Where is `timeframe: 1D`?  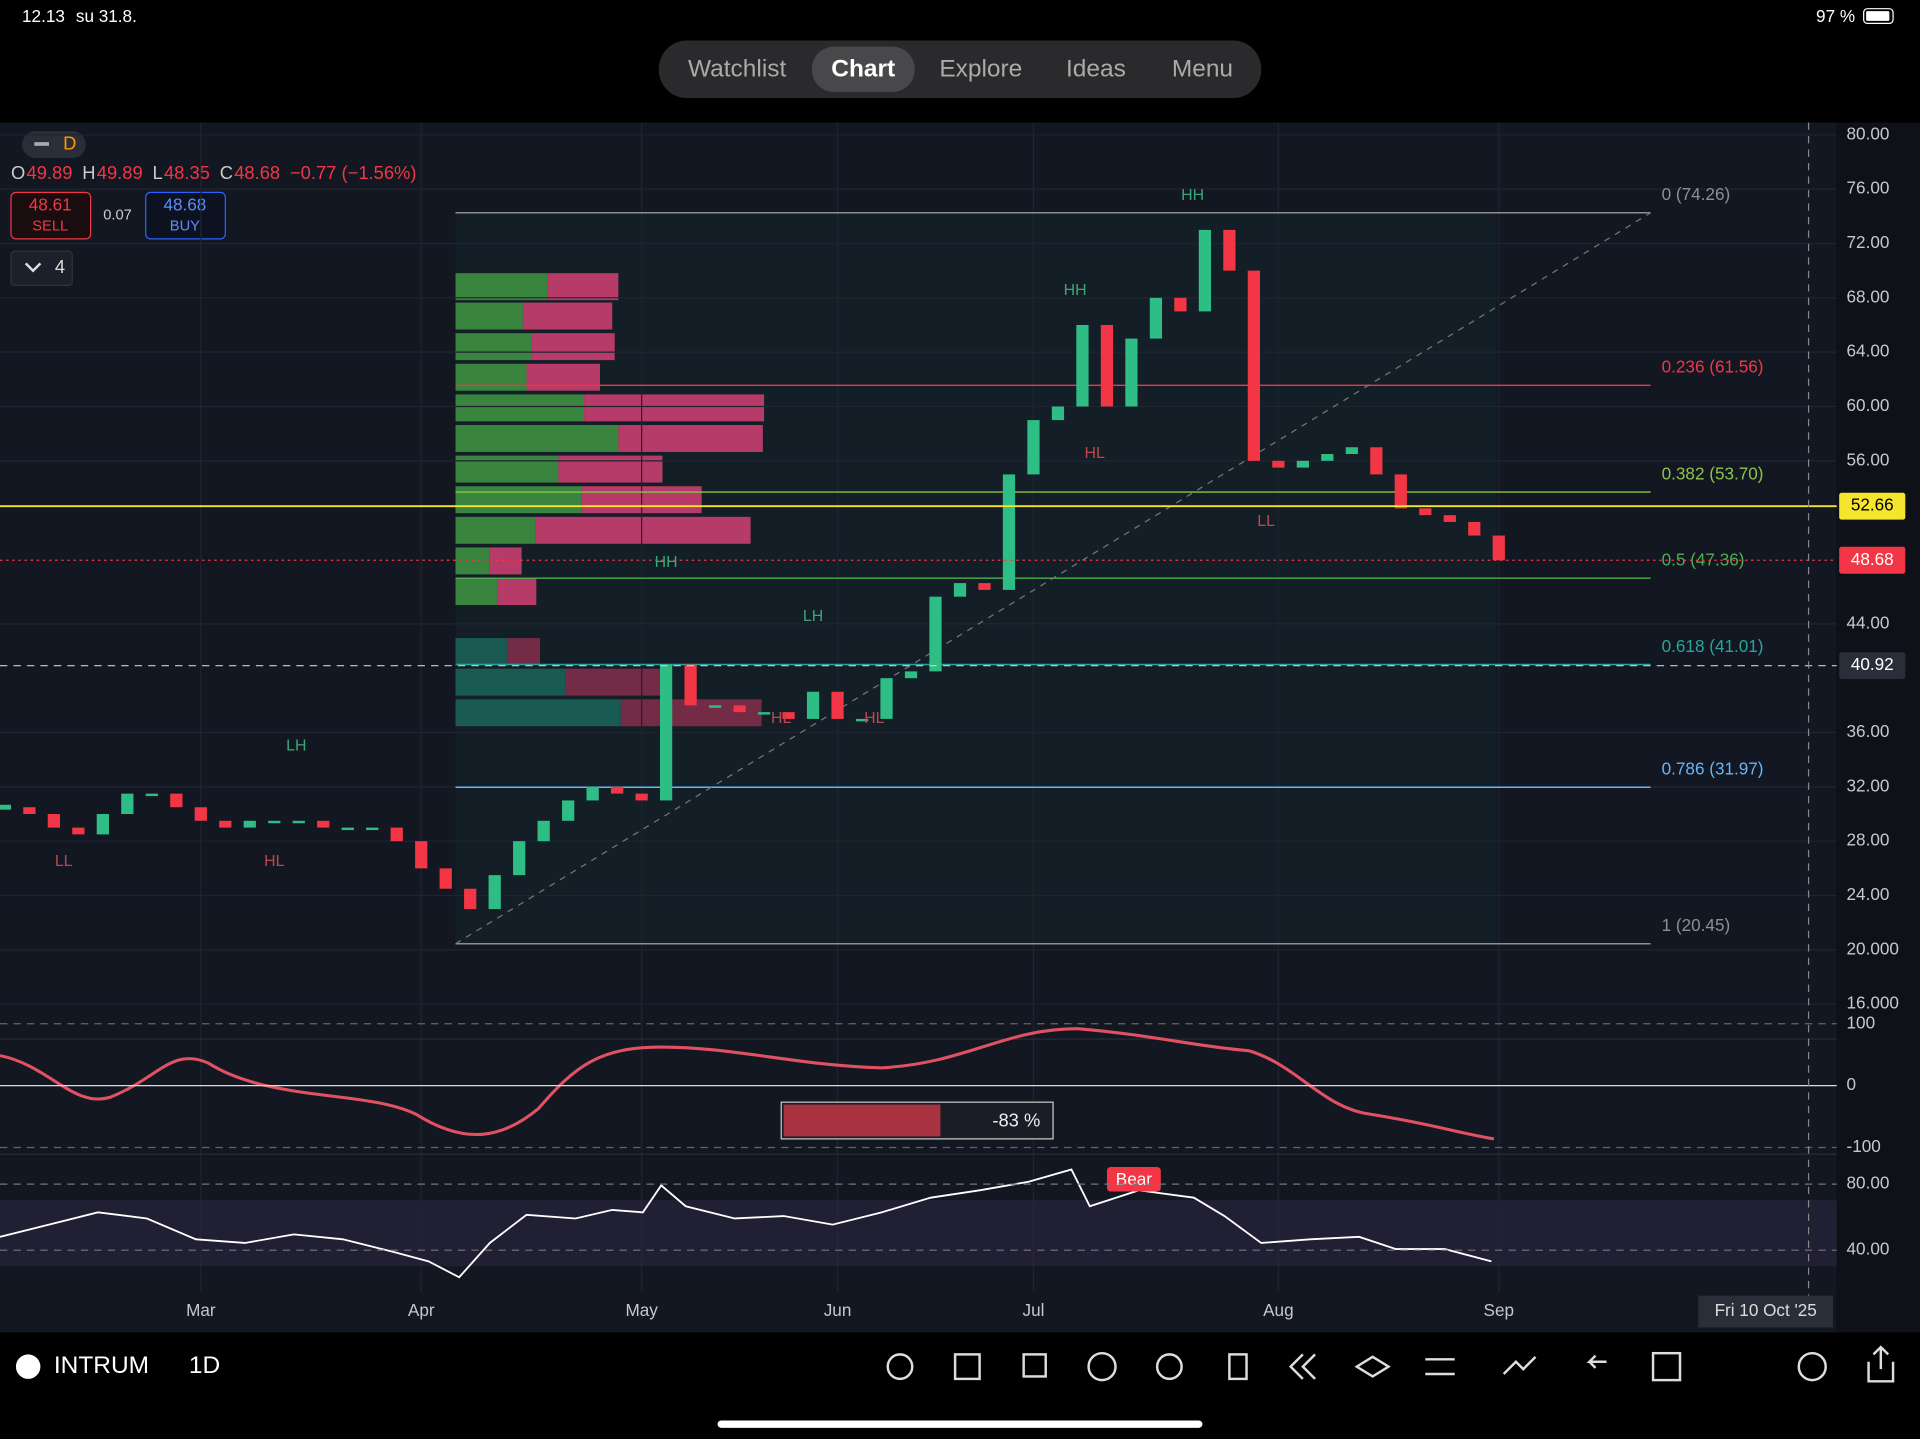 timeframe: 1D is located at coordinates (204, 1365).